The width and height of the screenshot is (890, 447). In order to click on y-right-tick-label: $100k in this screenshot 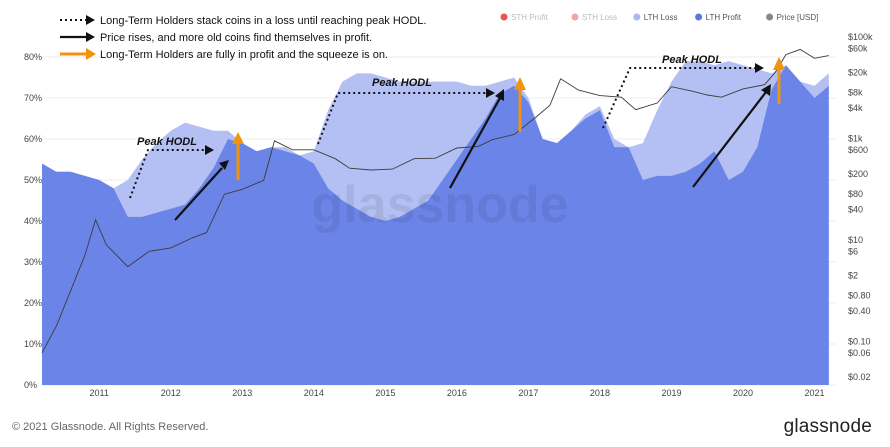, I will do `click(860, 37)`.